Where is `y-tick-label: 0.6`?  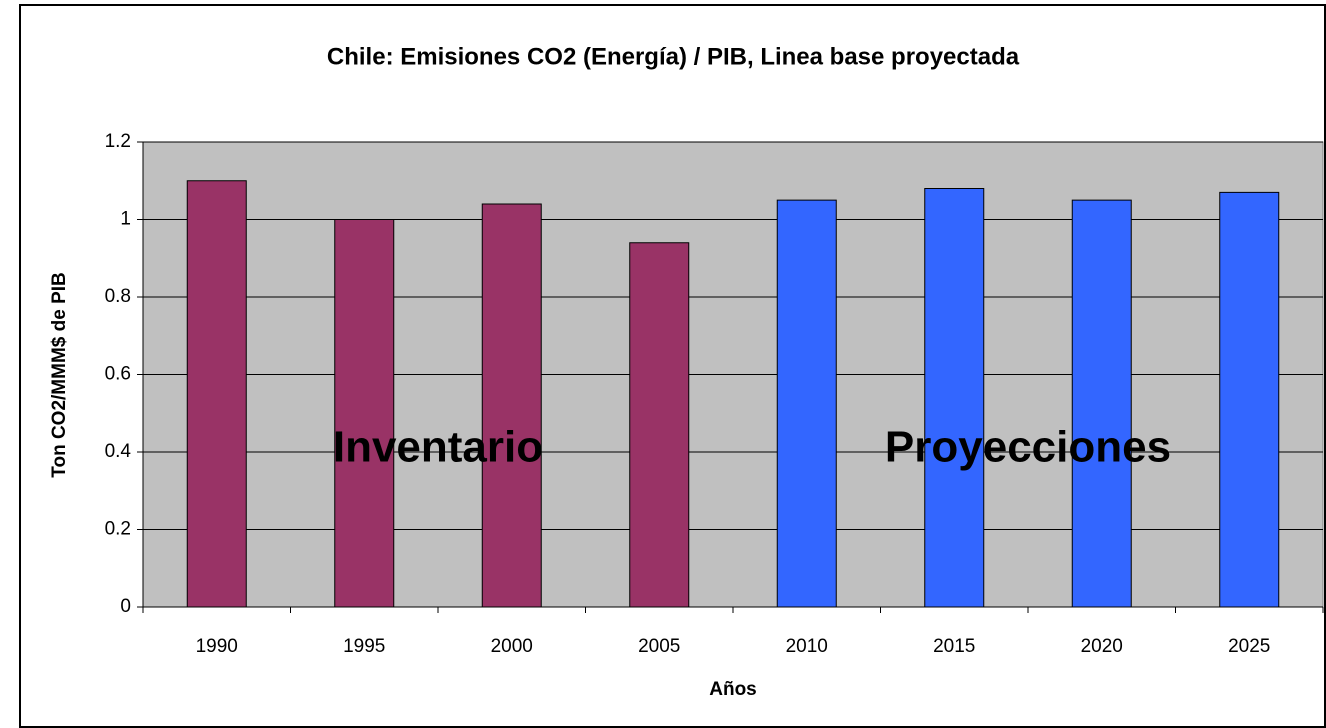 y-tick-label: 0.6 is located at coordinates (118, 374).